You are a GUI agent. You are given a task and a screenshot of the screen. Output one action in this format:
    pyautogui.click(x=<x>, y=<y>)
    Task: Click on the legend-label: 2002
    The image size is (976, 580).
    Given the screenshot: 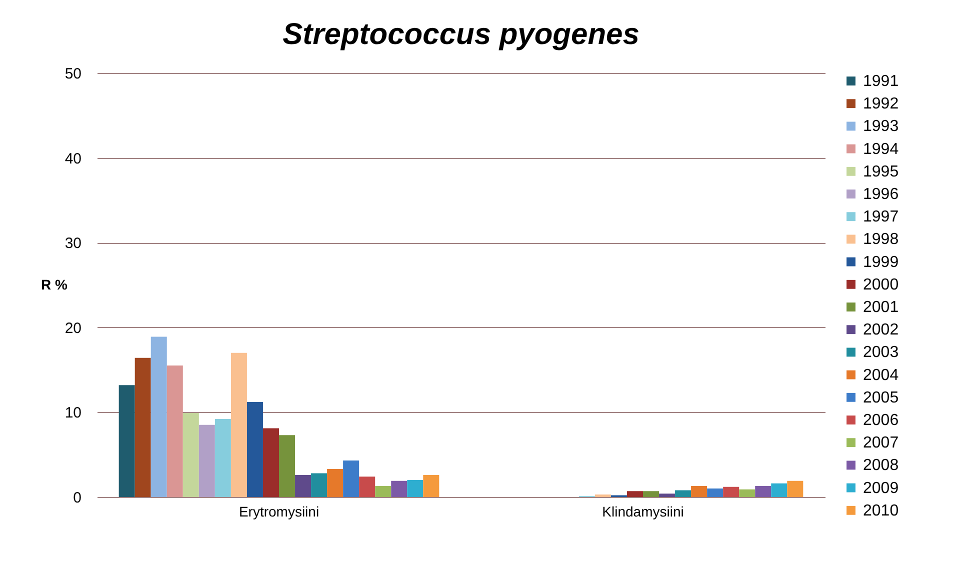 What is the action you would take?
    pyautogui.click(x=881, y=330)
    